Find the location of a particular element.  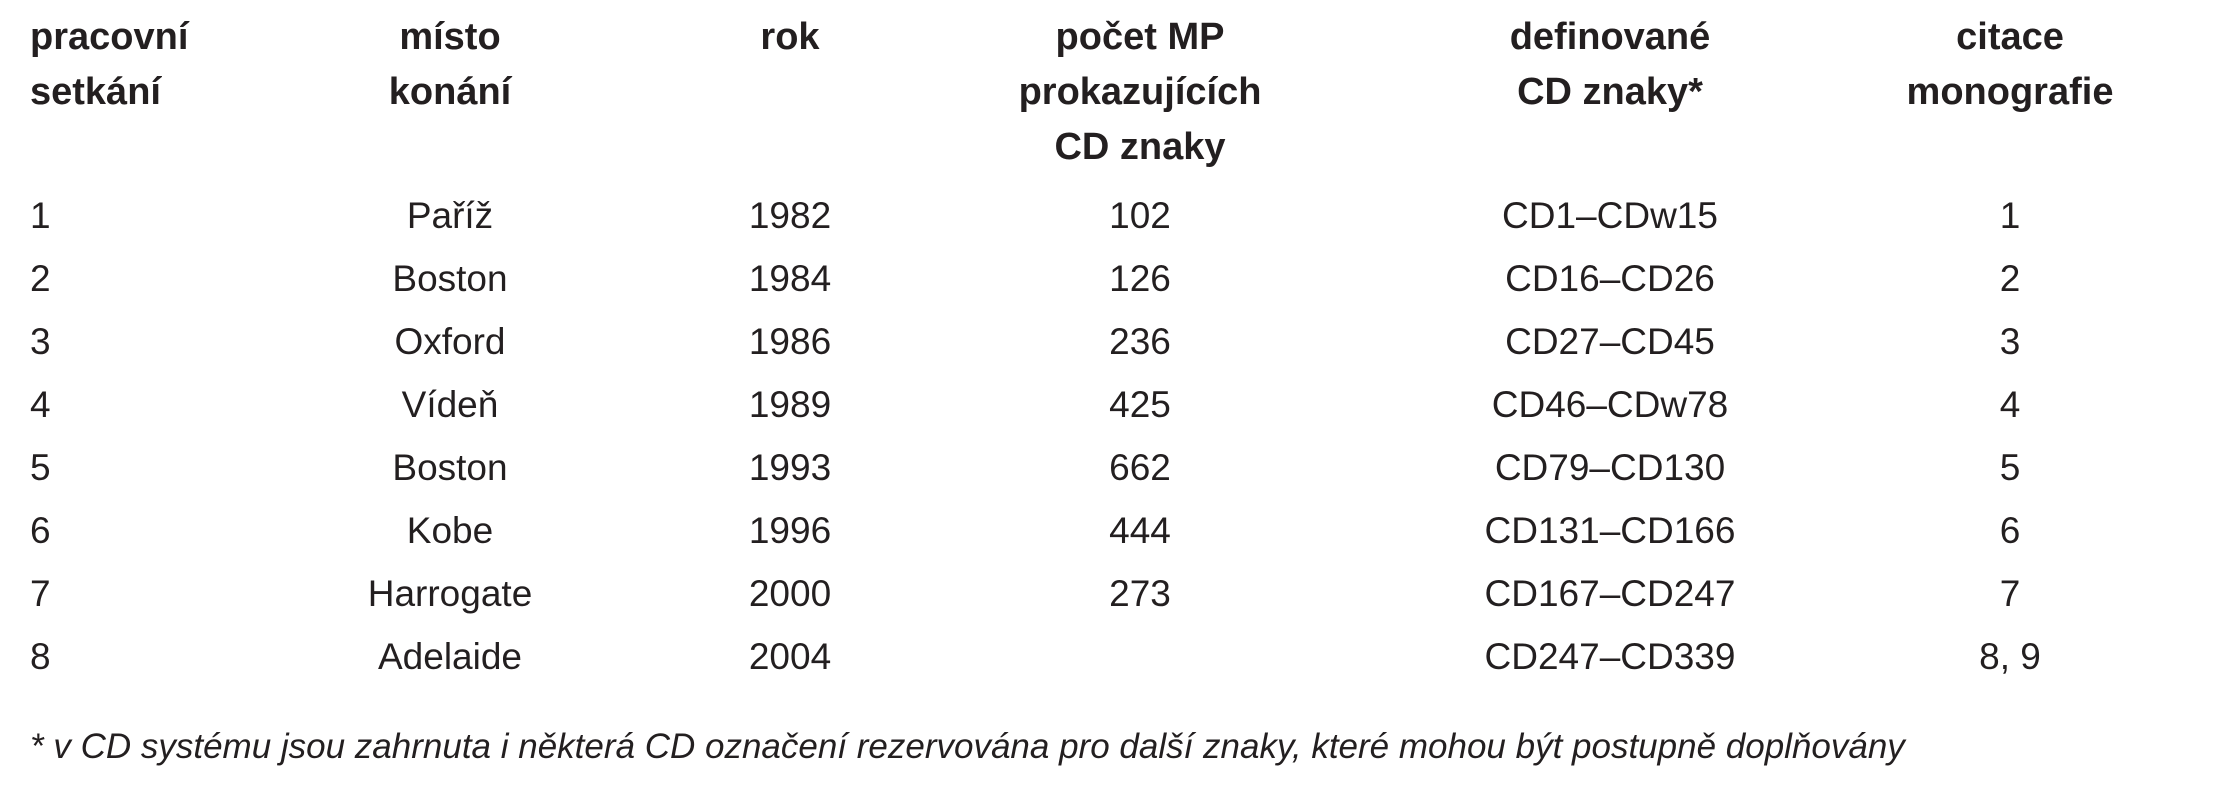

cell-venue: Paříž is located at coordinates (450, 215).